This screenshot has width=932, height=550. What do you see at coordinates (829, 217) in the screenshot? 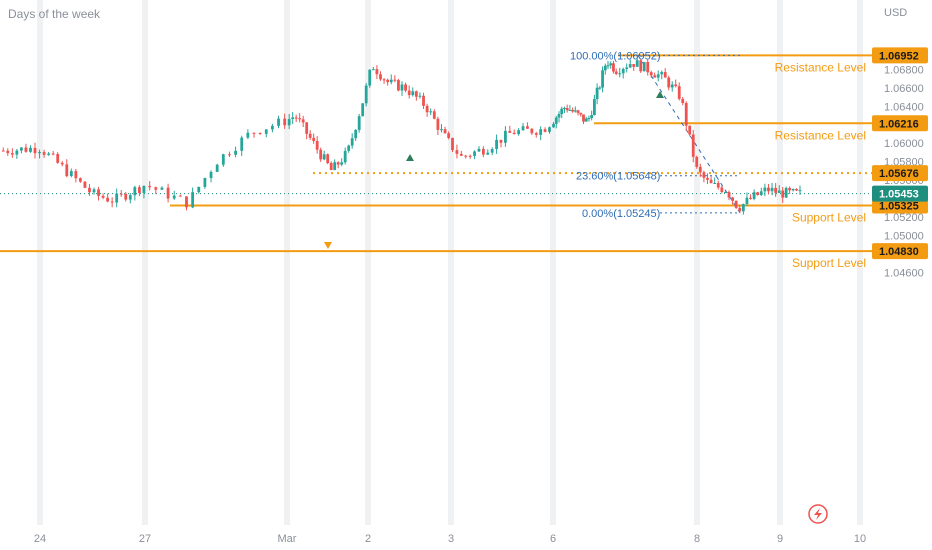
I see `level-label-3: Support Level` at bounding box center [829, 217].